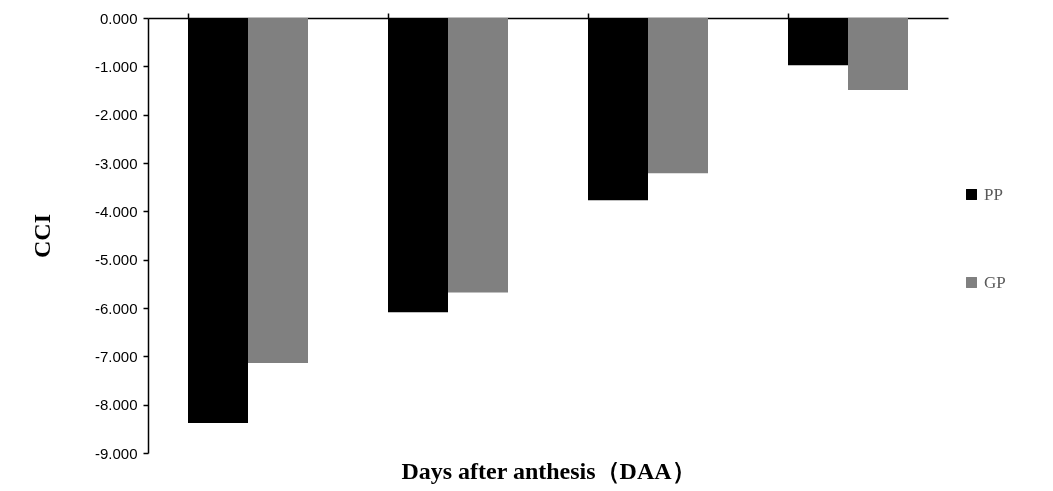  I want to click on y-tick-label: -4.000, so click(116, 211).